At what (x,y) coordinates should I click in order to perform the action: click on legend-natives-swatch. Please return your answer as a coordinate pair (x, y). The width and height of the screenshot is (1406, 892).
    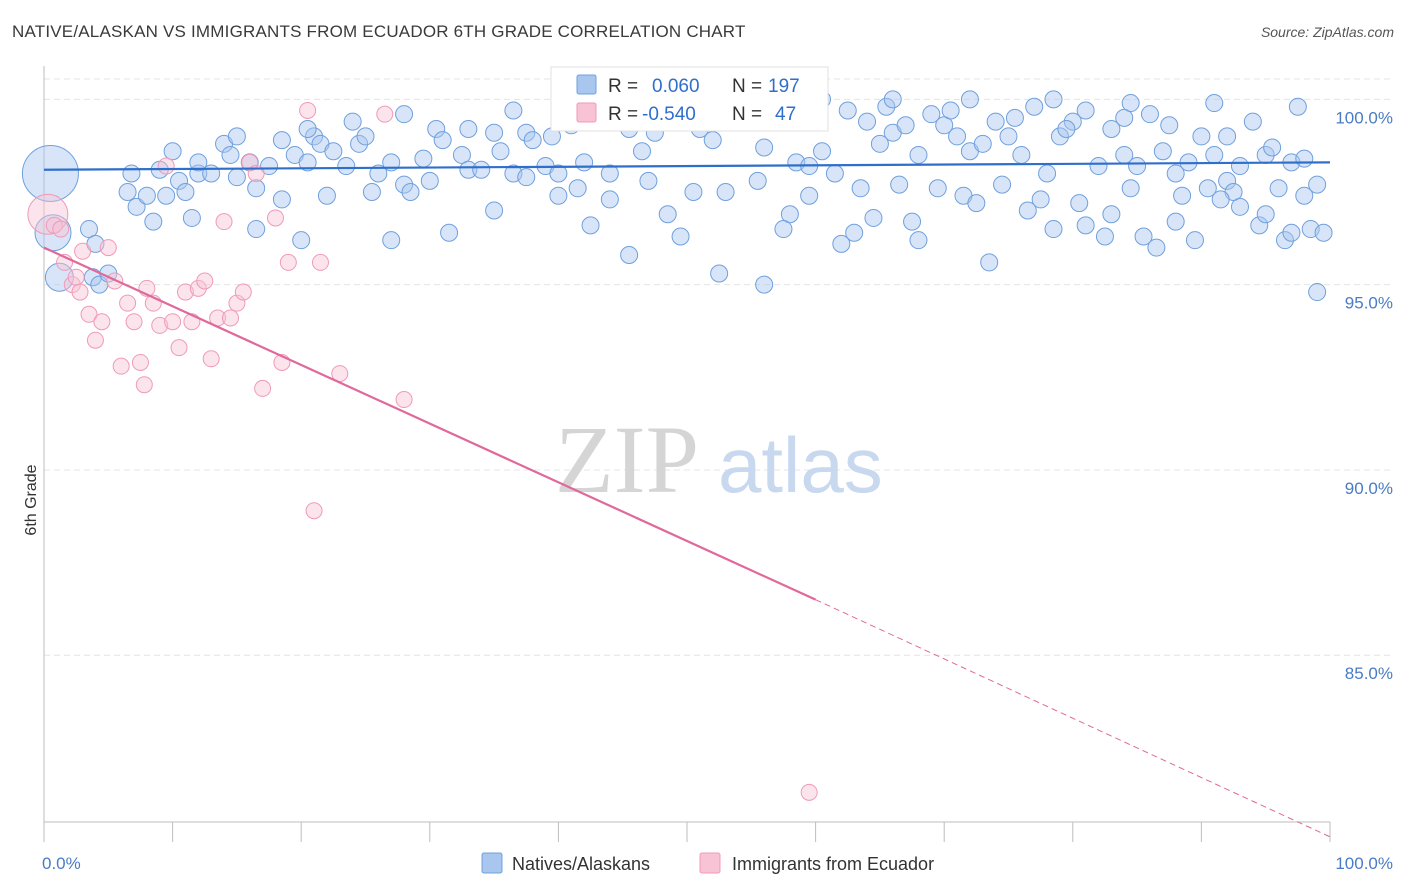
    Looking at the image, I should click on (586, 84).